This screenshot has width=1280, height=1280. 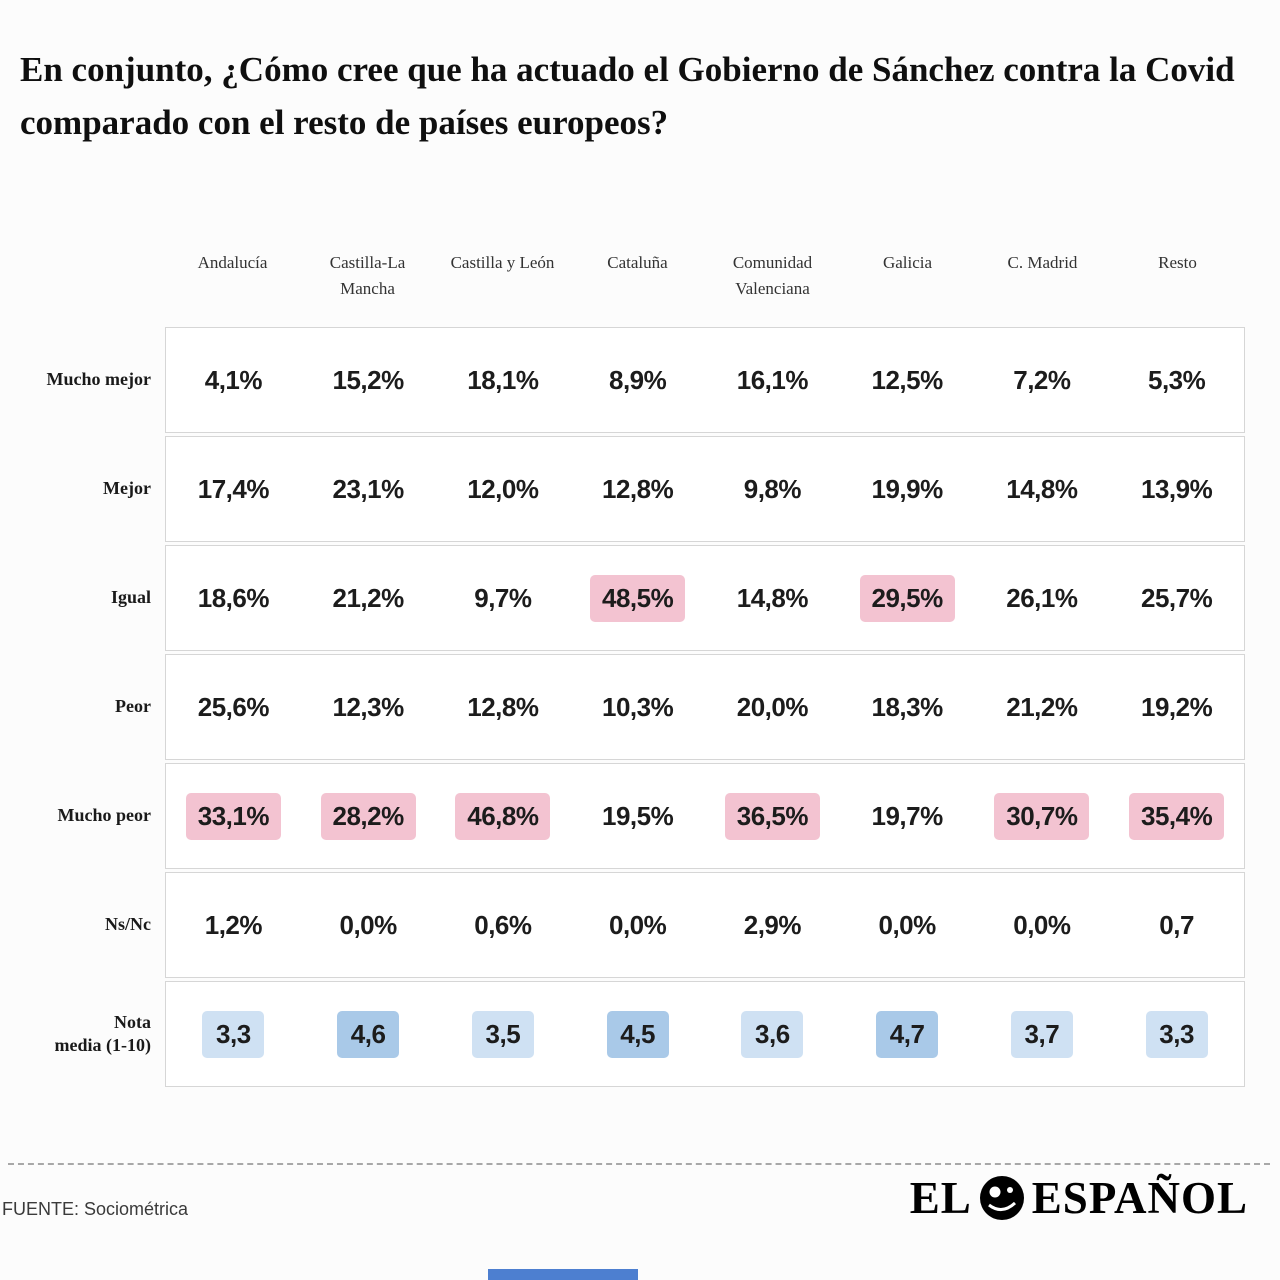 I want to click on row-label: Mucho mejor, so click(x=98, y=379).